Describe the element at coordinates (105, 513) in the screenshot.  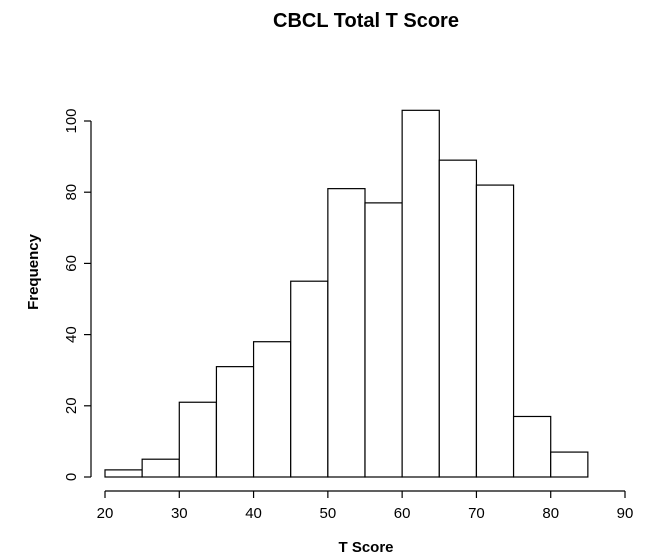
I see `x-tick-label: 20` at that location.